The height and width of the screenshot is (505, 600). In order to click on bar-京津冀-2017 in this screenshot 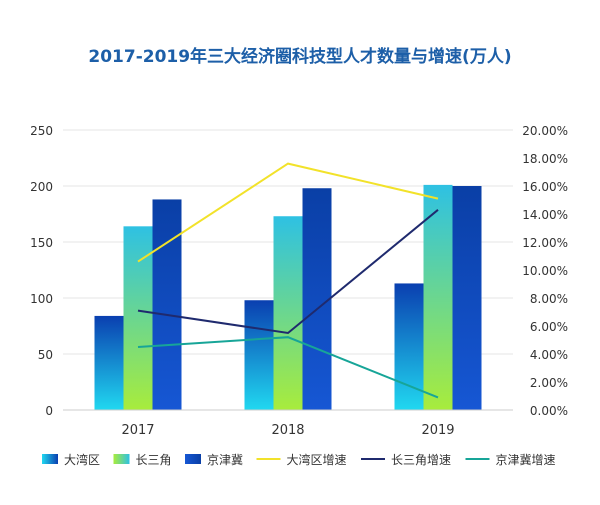, I will do `click(167, 304)`.